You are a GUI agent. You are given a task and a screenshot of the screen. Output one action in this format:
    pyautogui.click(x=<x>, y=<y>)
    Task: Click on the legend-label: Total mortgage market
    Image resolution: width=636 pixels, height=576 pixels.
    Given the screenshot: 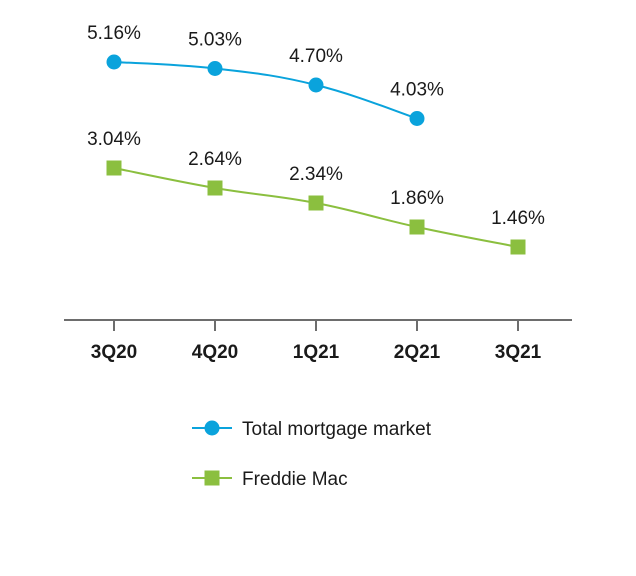 What is the action you would take?
    pyautogui.click(x=337, y=429)
    